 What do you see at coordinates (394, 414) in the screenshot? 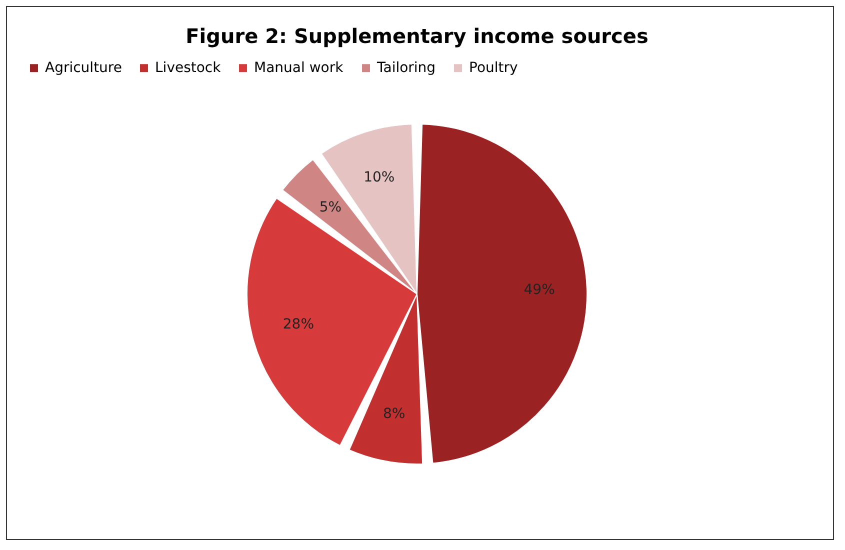
I see `data-label: 8%` at bounding box center [394, 414].